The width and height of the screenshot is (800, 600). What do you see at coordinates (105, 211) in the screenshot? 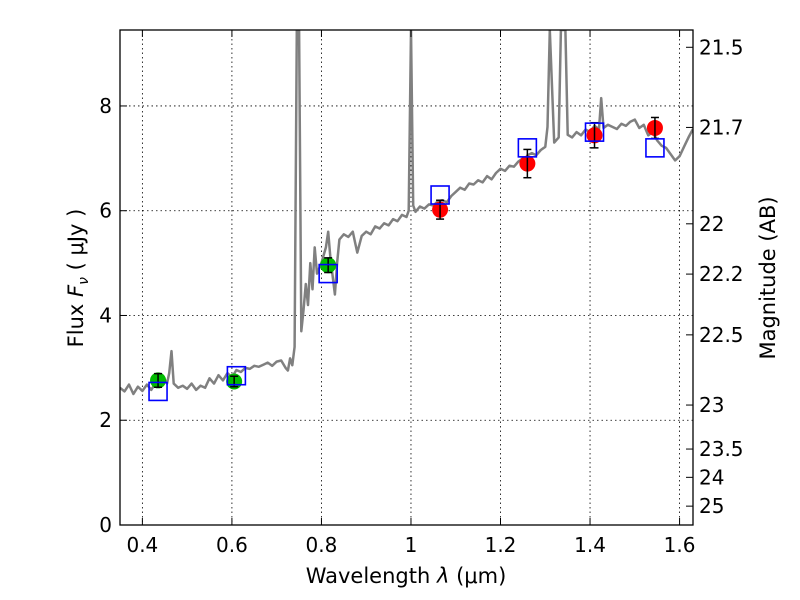
I see `y-tick-label: 6` at bounding box center [105, 211].